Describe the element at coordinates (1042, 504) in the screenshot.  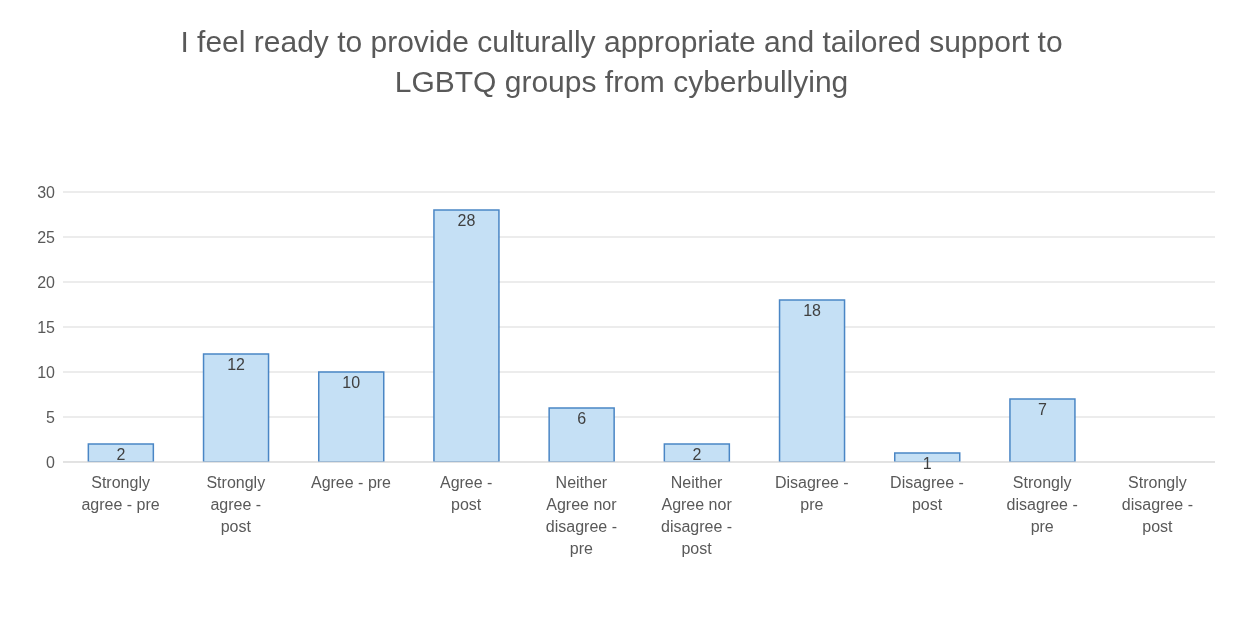
I see `x-tick-label: Strongly disagree - pre` at that location.